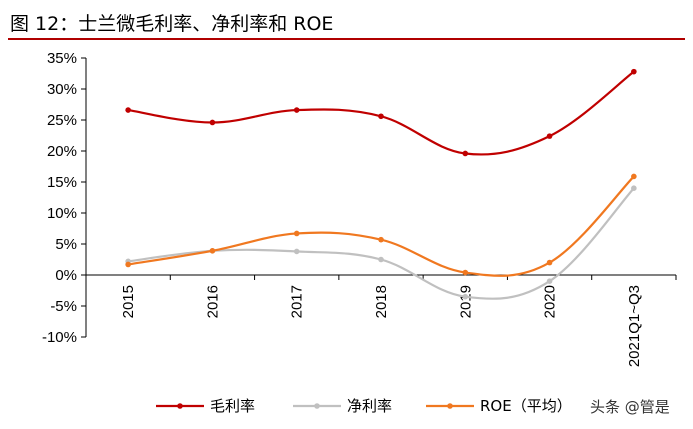 This screenshot has height=429, width=693. I want to click on y-tick-label: 0%, so click(66, 275).